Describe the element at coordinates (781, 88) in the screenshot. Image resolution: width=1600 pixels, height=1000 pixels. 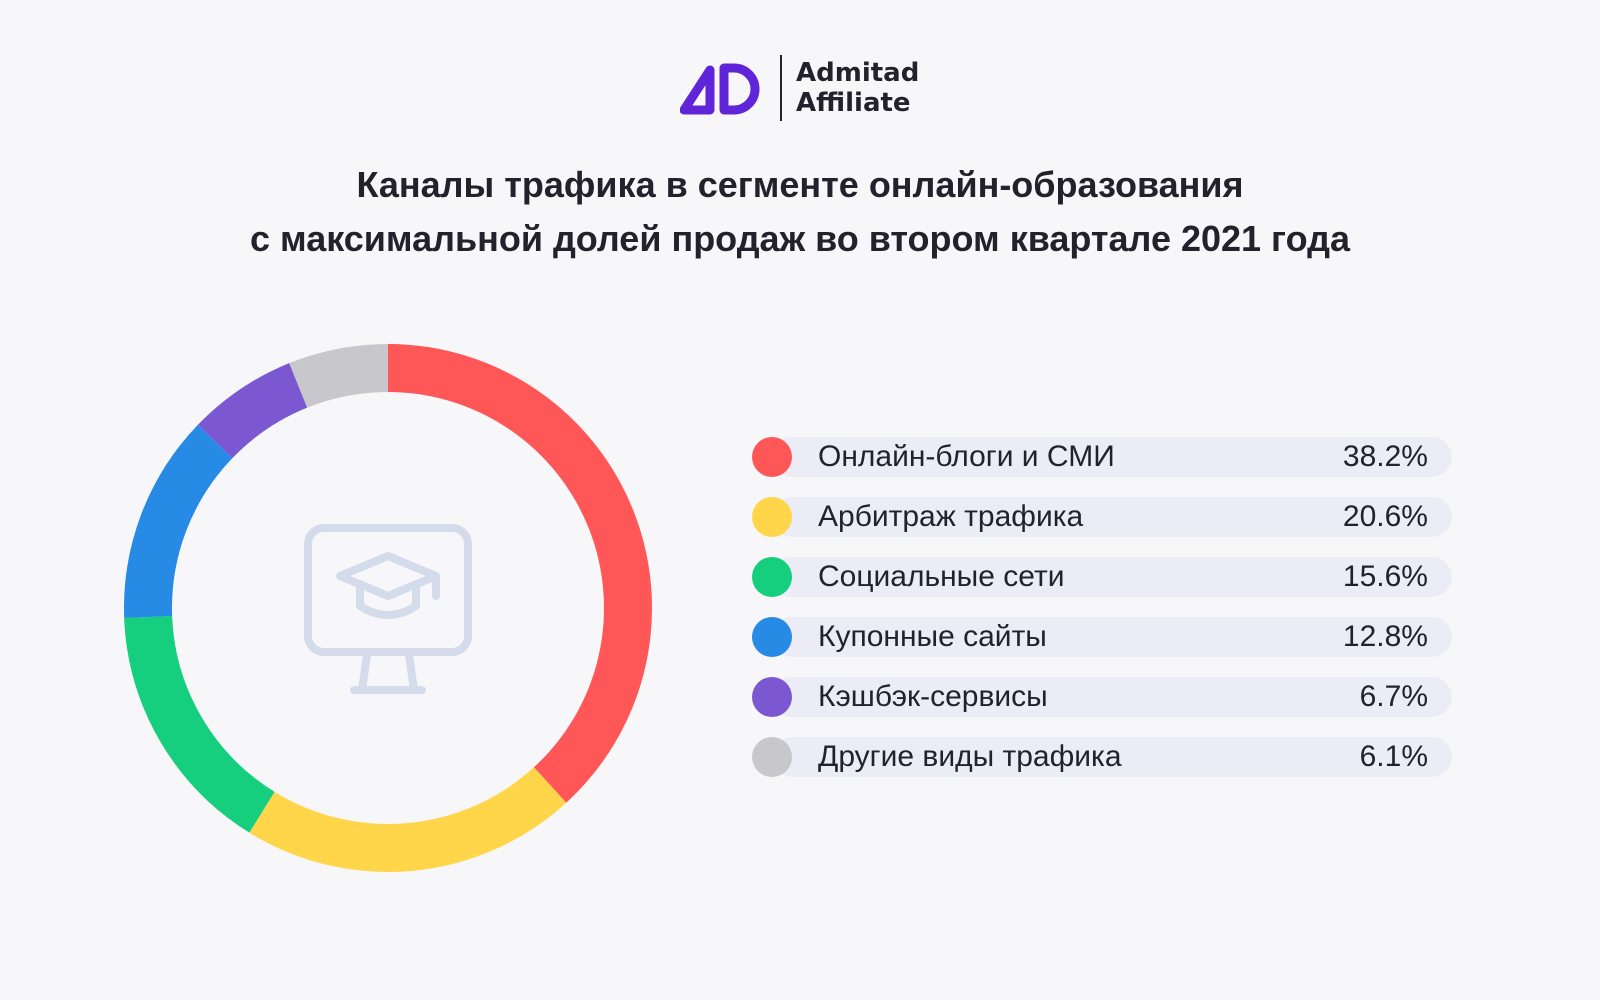
I see `logo-divider` at that location.